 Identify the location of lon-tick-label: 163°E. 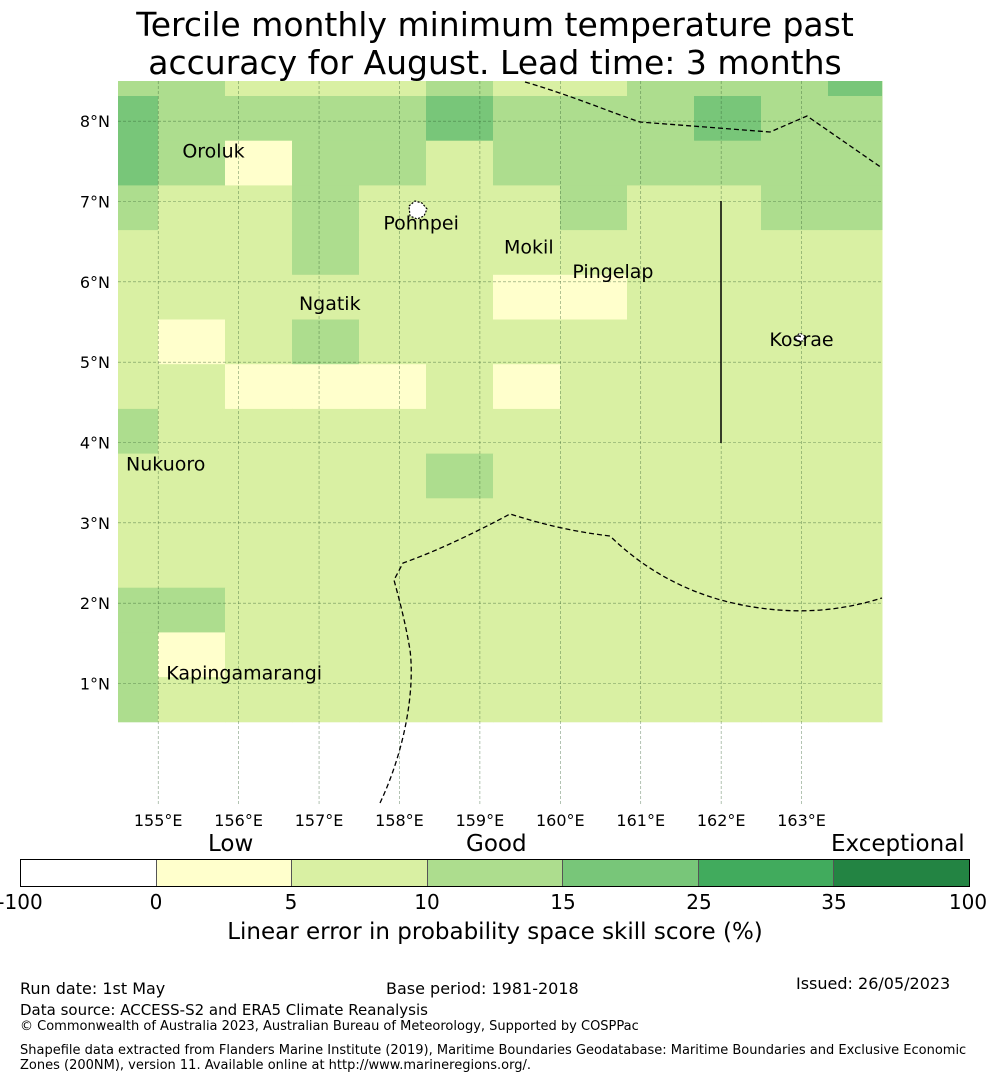
(801, 820).